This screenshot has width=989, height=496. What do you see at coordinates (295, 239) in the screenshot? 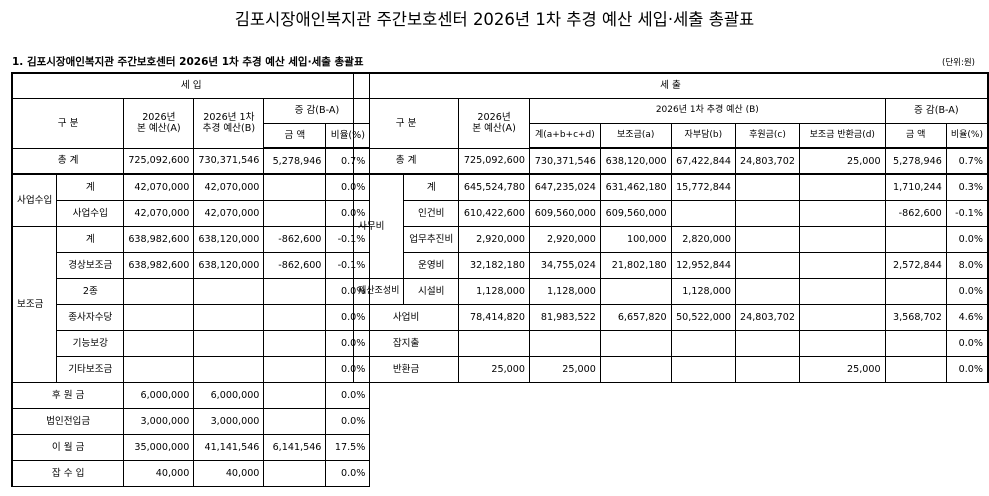
I see `income-diff-amount: -862,600` at bounding box center [295, 239].